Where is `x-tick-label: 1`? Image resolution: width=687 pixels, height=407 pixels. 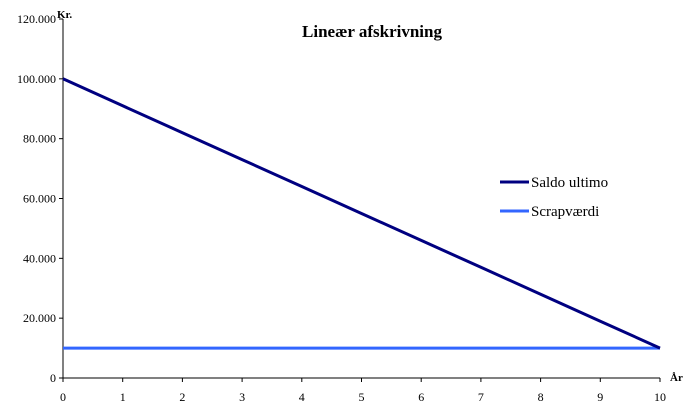
x-tick-label: 1 is located at coordinates (123, 397).